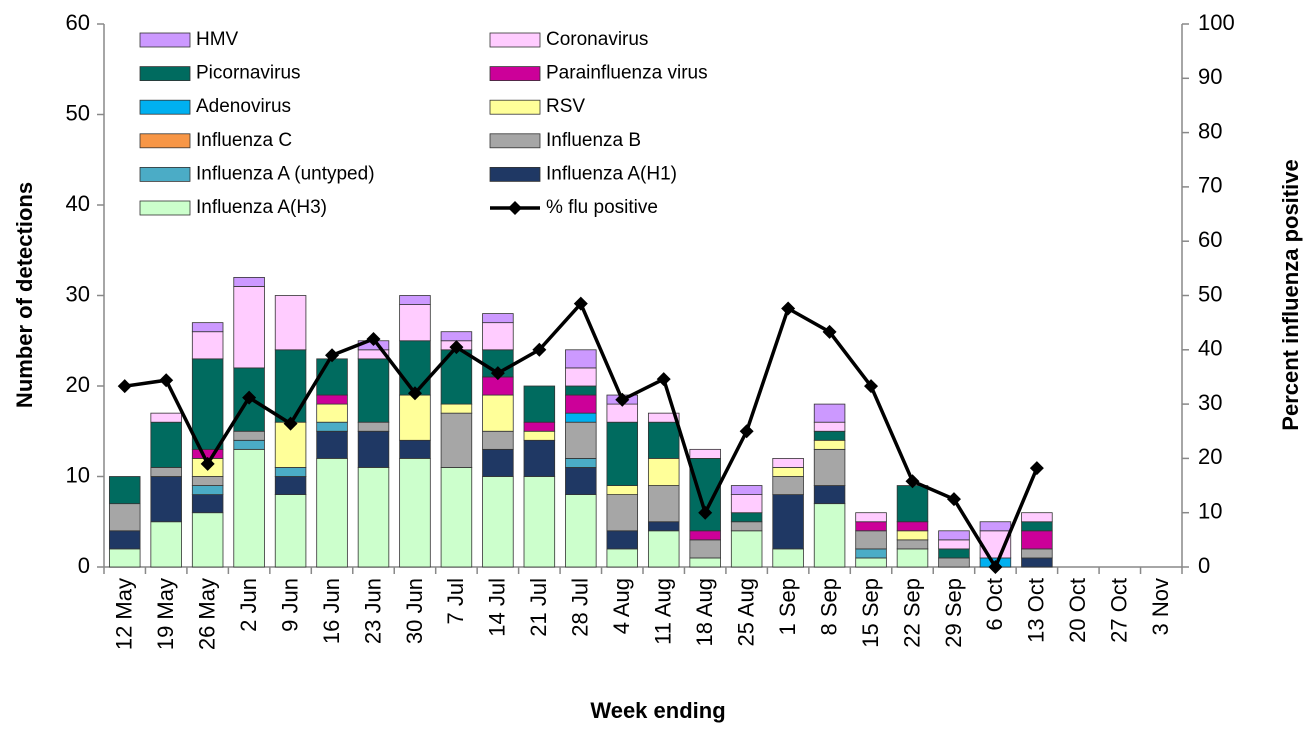  What do you see at coordinates (78, 474) in the screenshot?
I see `y-tick-label: 10` at bounding box center [78, 474].